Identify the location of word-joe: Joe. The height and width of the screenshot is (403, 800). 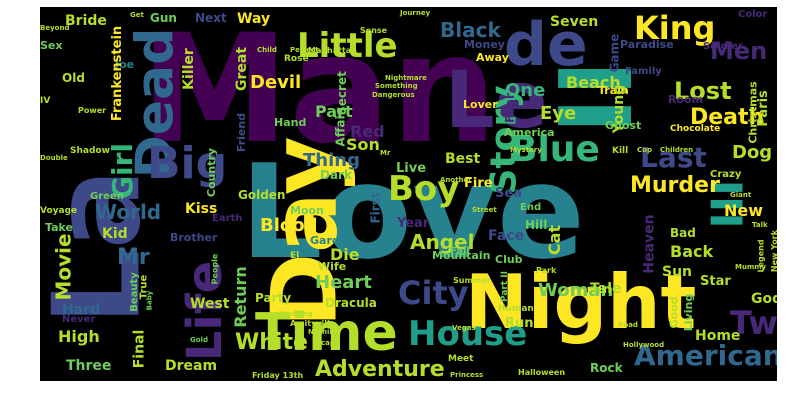
(125, 64).